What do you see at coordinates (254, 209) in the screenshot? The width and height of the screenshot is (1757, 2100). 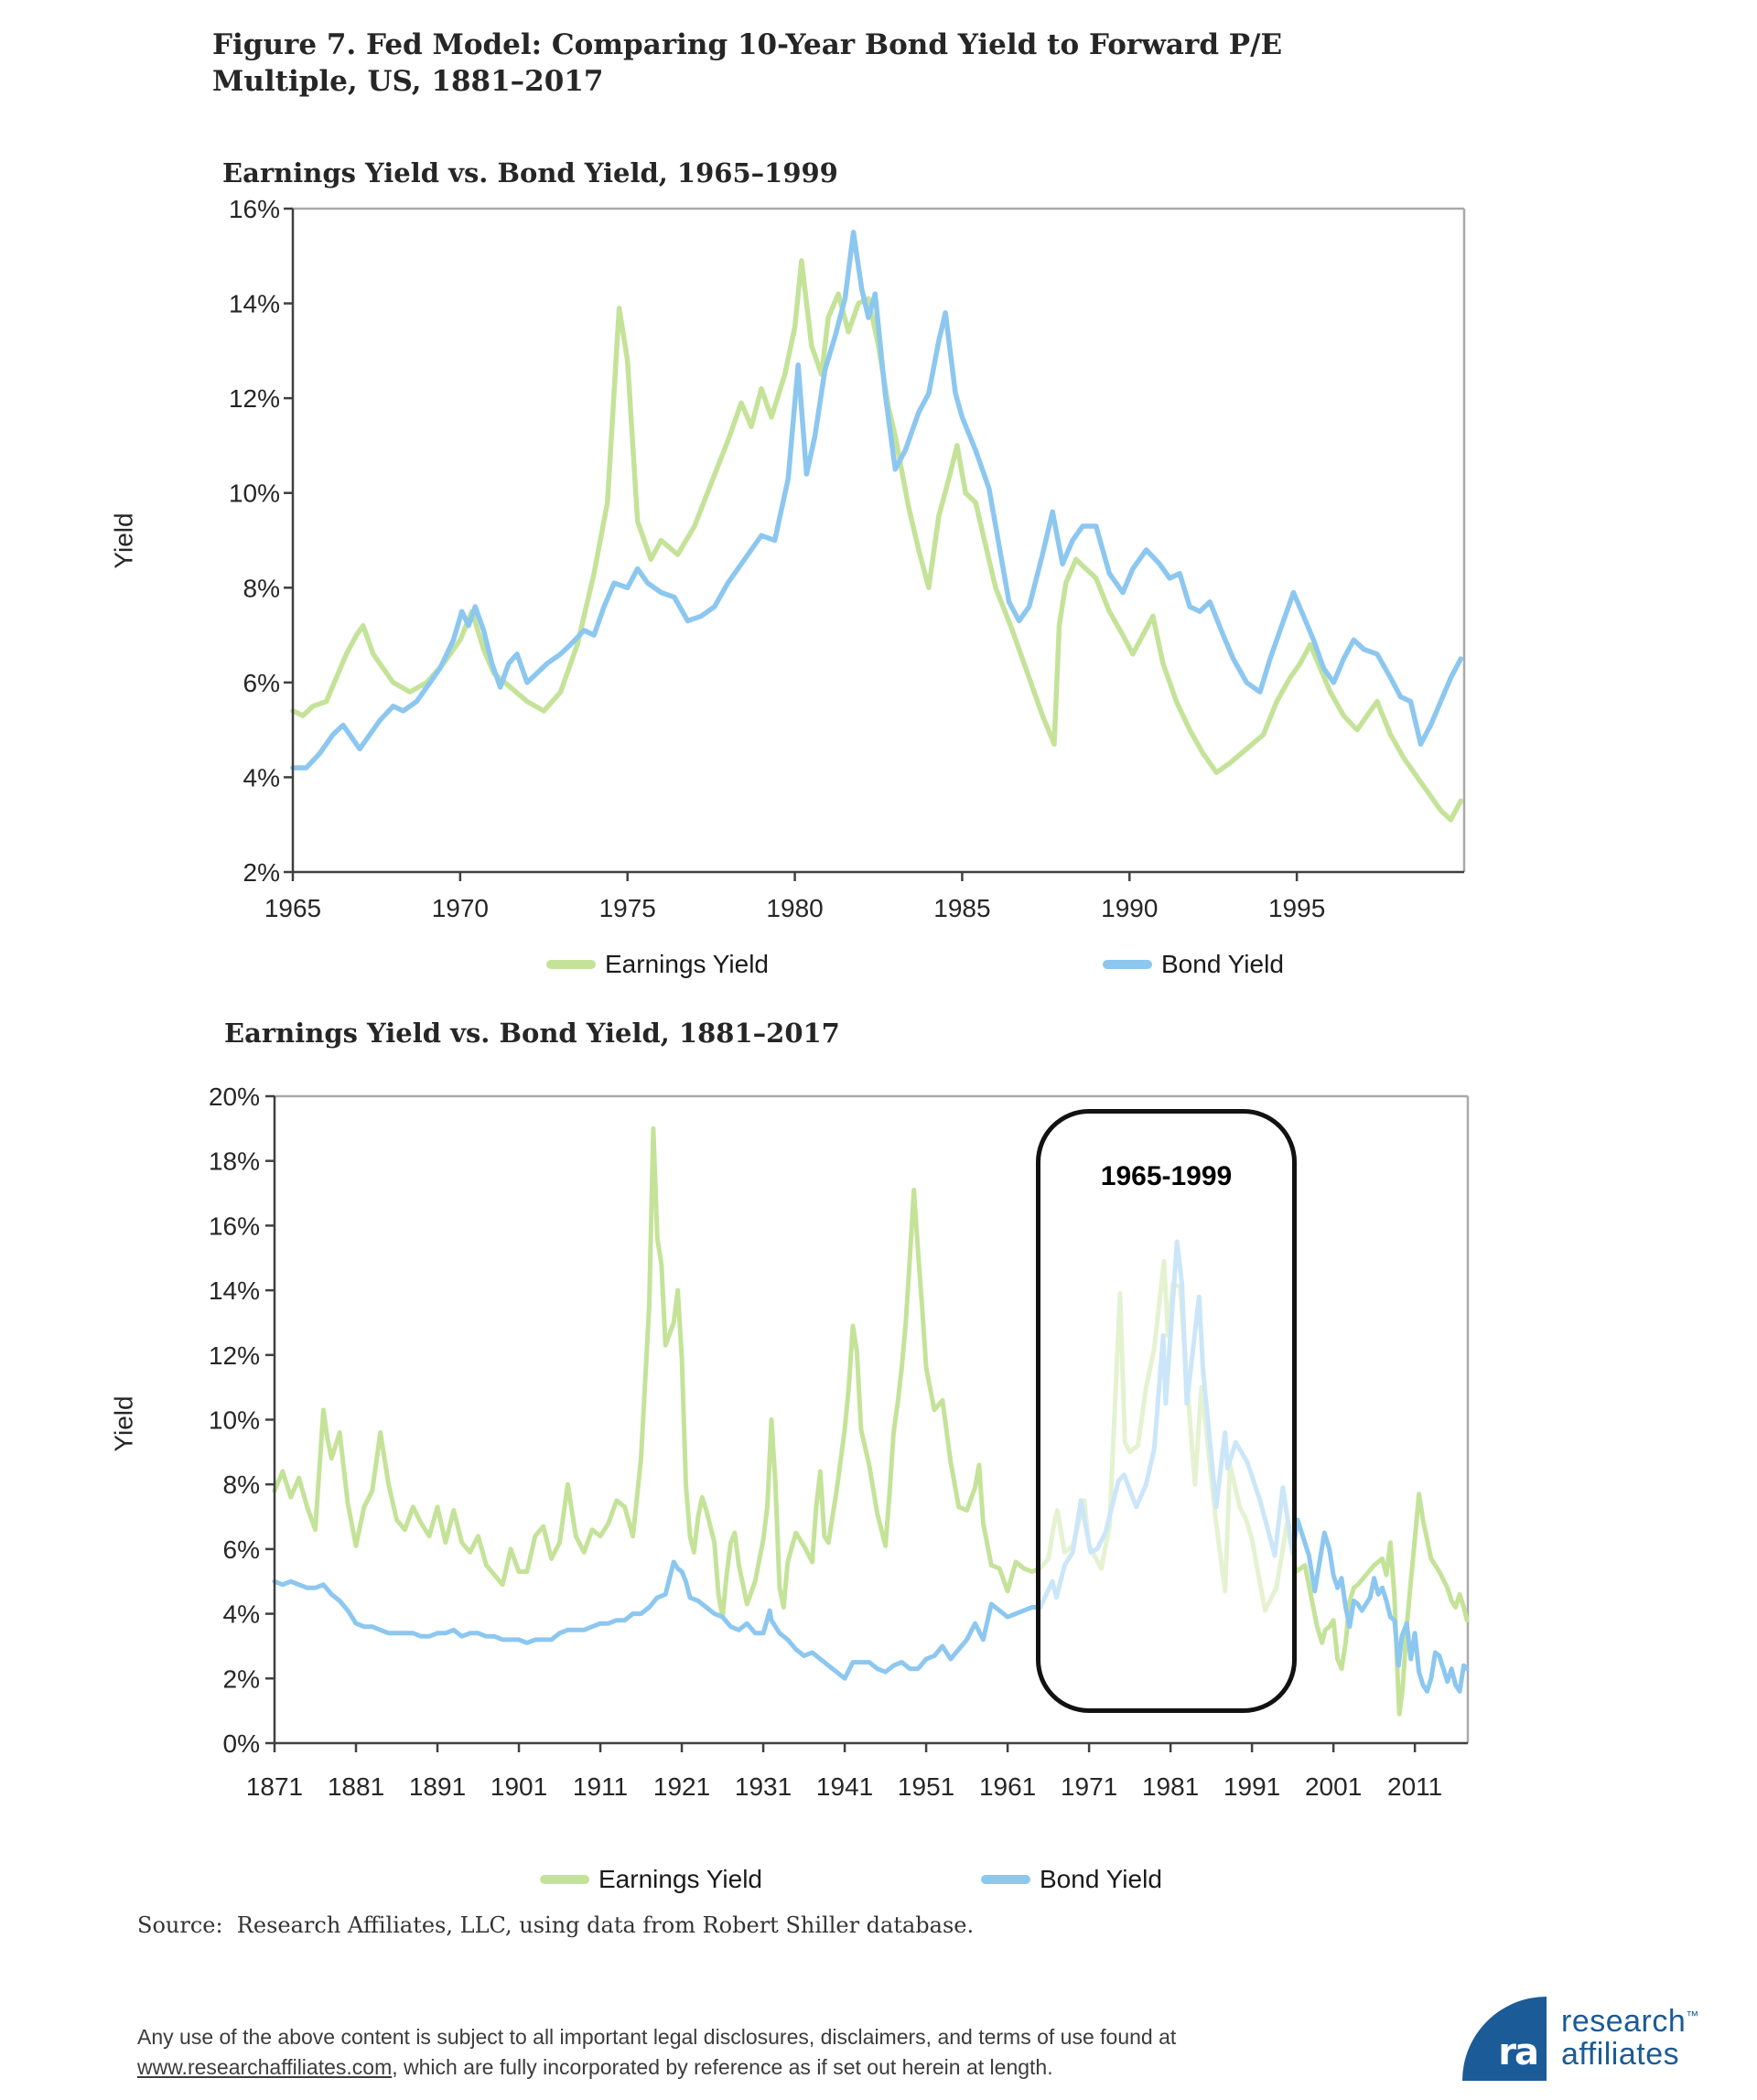 I see `chart1-y-tick-label: 16%` at bounding box center [254, 209].